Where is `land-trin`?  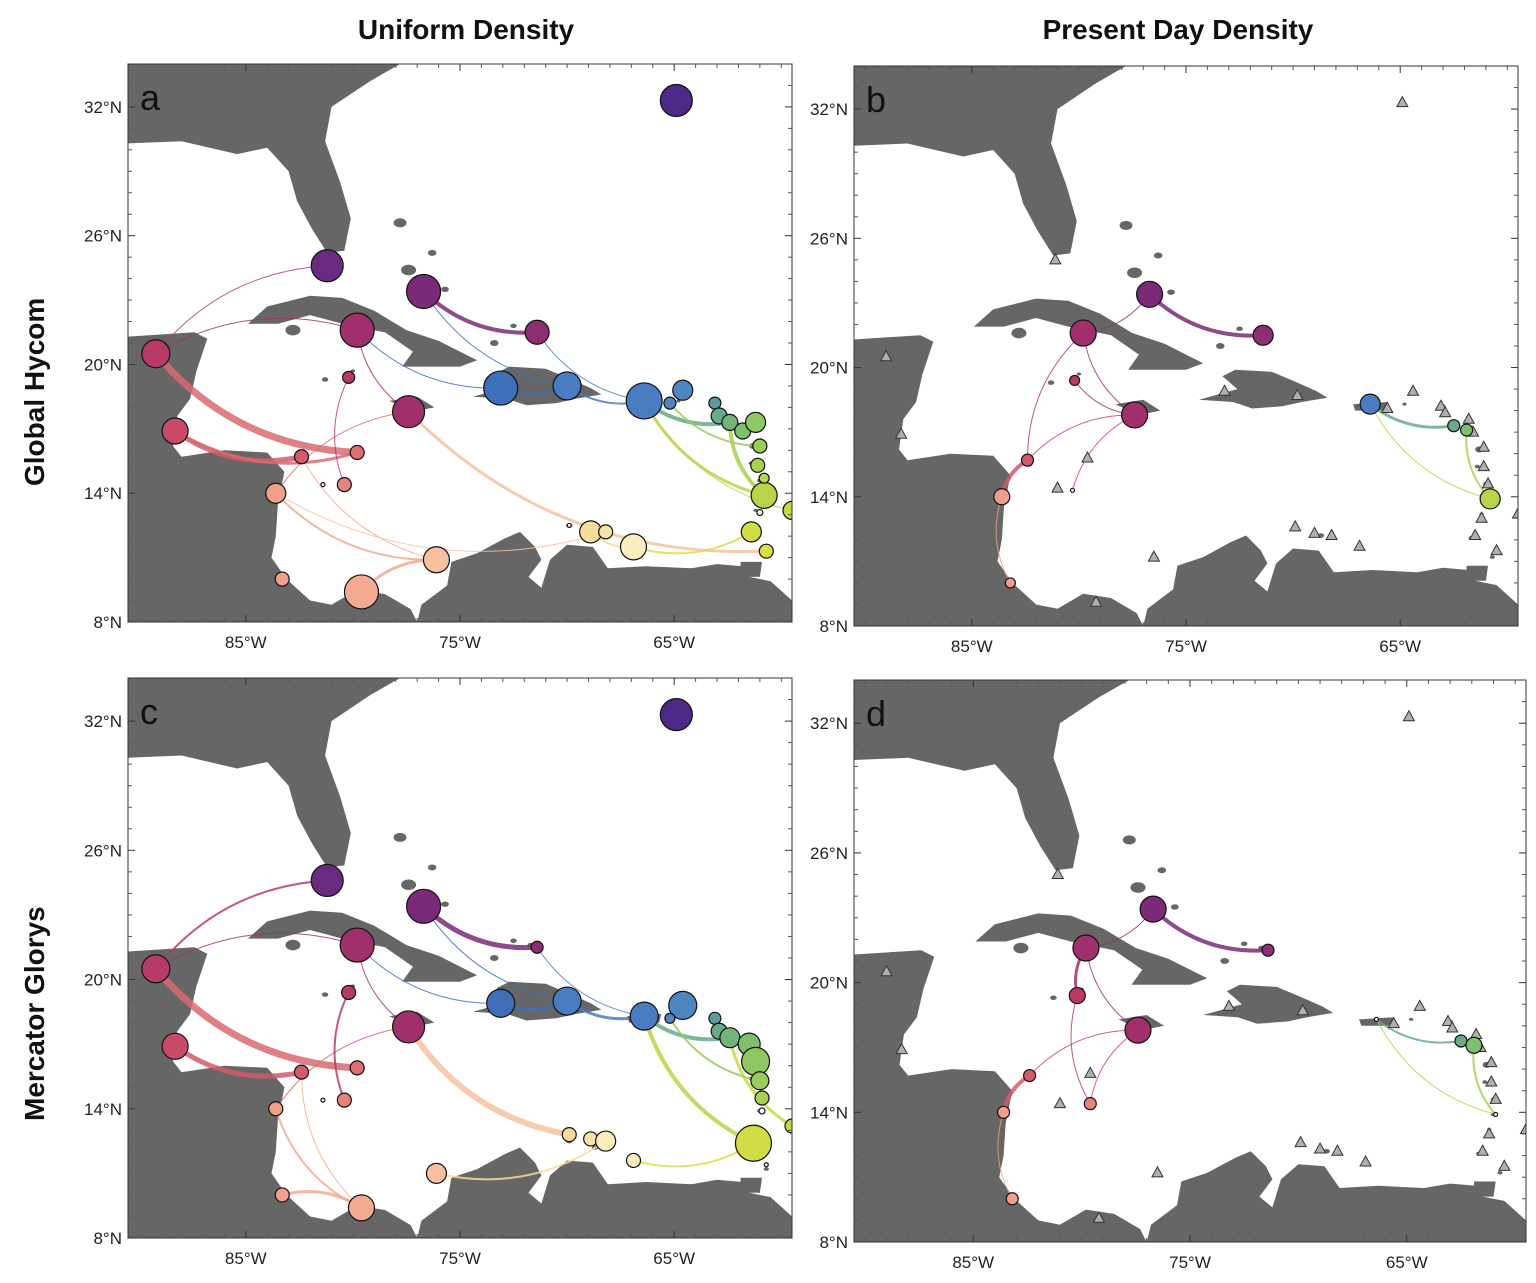
land-trin is located at coordinates (751, 569).